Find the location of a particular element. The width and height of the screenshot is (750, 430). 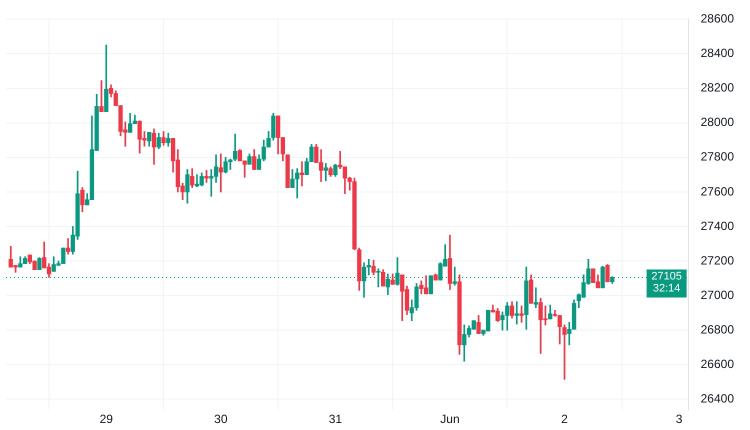

x-tick-label: 3 is located at coordinates (679, 419).